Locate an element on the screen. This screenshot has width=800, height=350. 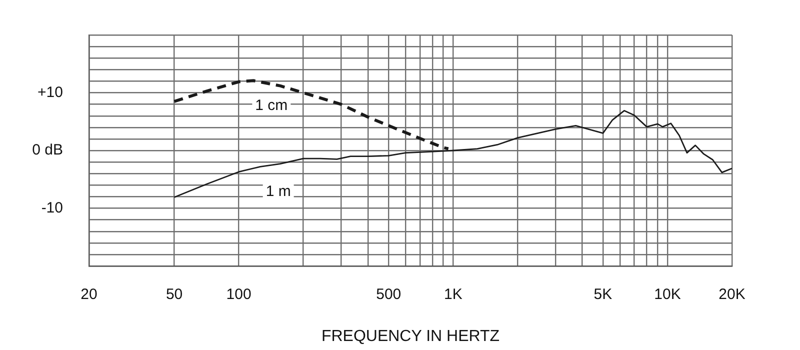
x-axis-title: FREQUENCY IN HERTZ is located at coordinates (410, 336).